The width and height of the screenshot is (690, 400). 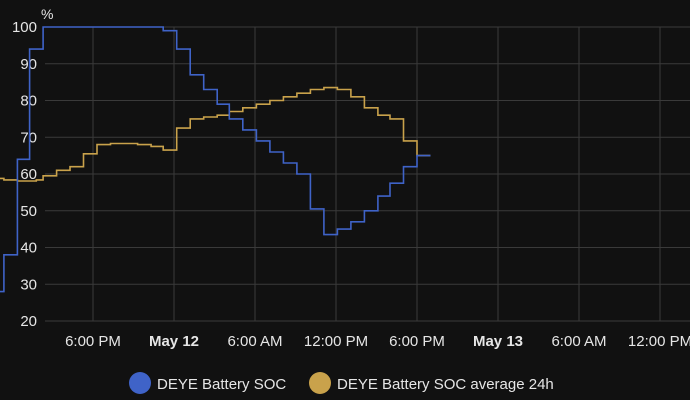 What do you see at coordinates (24, 27) in the screenshot?
I see `y-tick-label: 100` at bounding box center [24, 27].